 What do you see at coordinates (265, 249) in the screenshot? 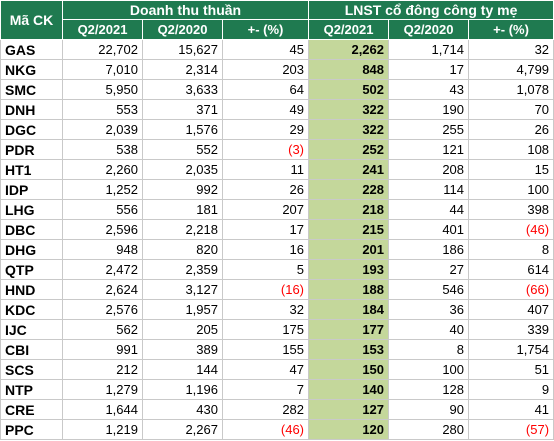
I see `revenue-change-cell: 16` at bounding box center [265, 249].